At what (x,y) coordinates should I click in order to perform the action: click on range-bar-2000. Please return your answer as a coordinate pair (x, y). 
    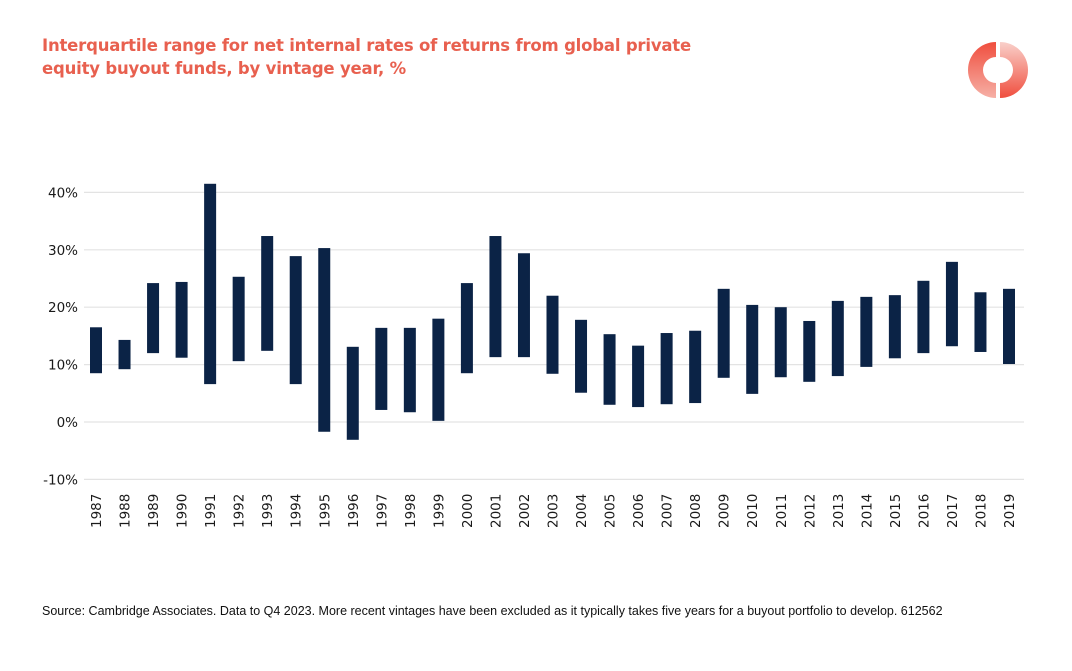
    Looking at the image, I should click on (466, 328).